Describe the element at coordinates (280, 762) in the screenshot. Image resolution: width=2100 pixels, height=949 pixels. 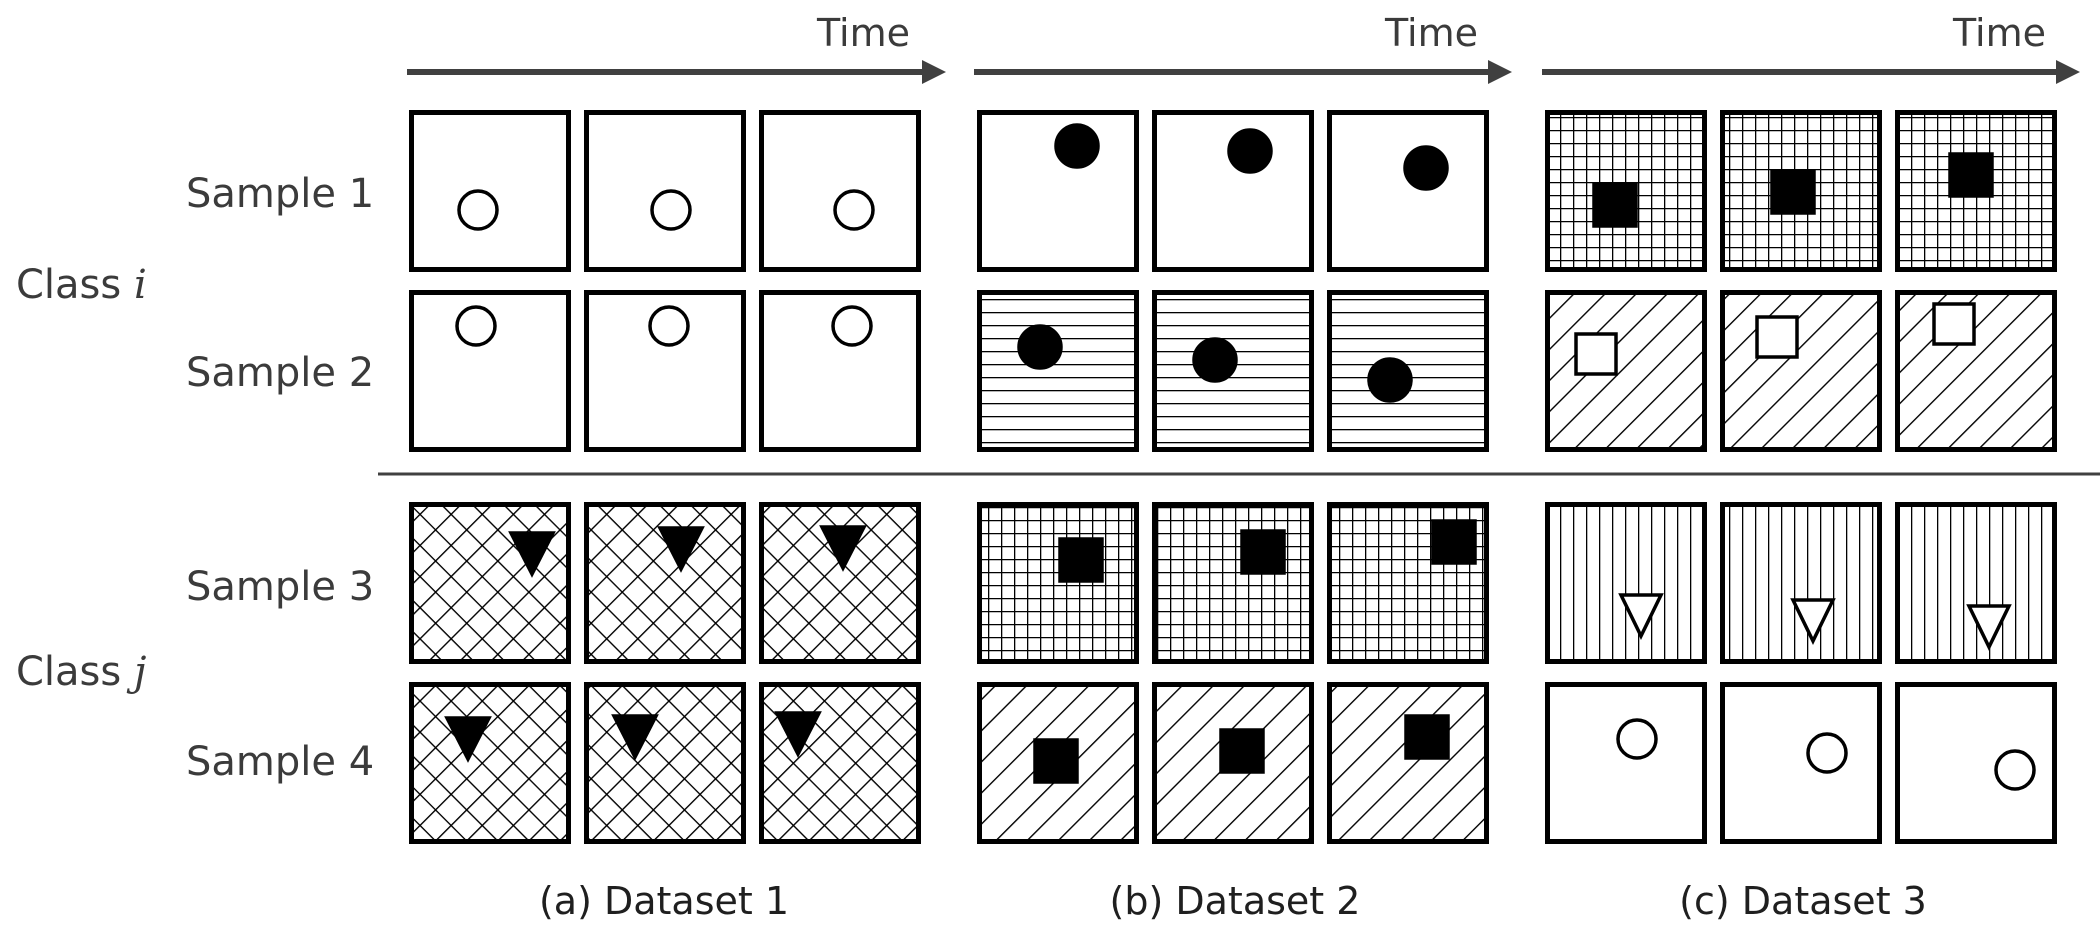
I see `sample-4-label: Sample 4` at that location.